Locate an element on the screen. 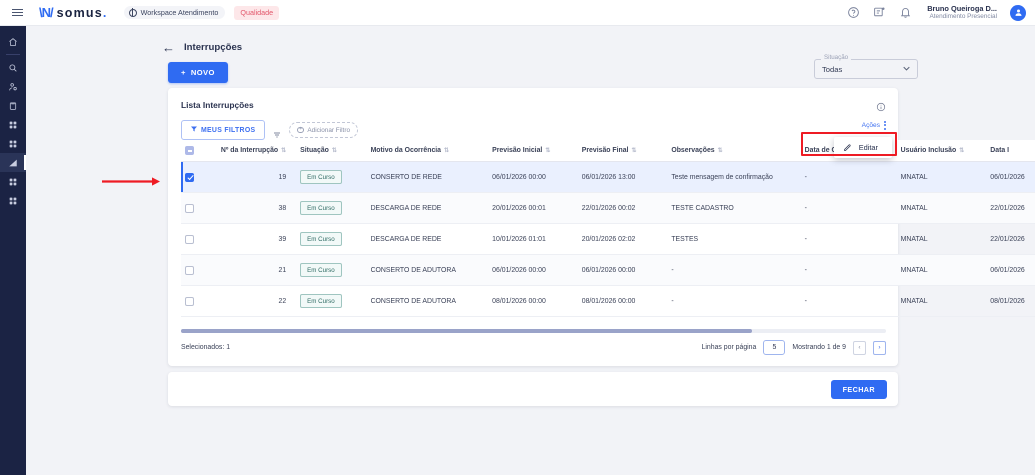 Image resolution: width=1035 pixels, height=475 pixels. bell-icon is located at coordinates (905, 12).